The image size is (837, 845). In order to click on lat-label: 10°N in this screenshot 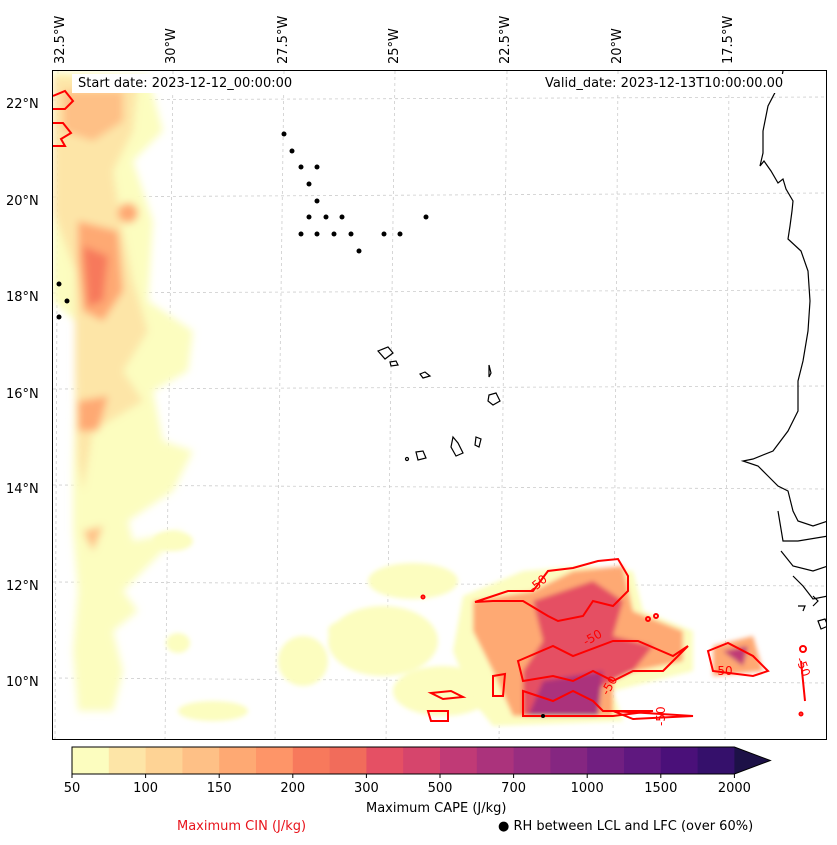, I will do `click(22, 682)`.